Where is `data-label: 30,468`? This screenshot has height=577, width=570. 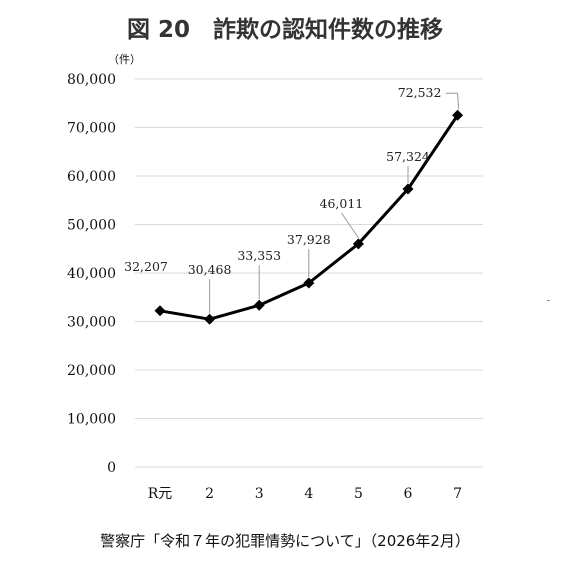 data-label: 30,468 is located at coordinates (210, 269).